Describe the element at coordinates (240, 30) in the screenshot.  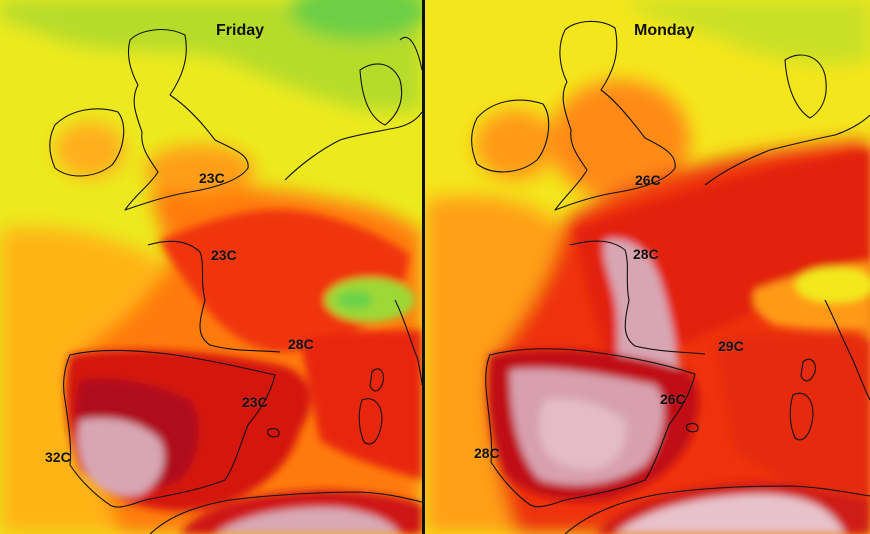
I see `day-title-friday: Friday` at that location.